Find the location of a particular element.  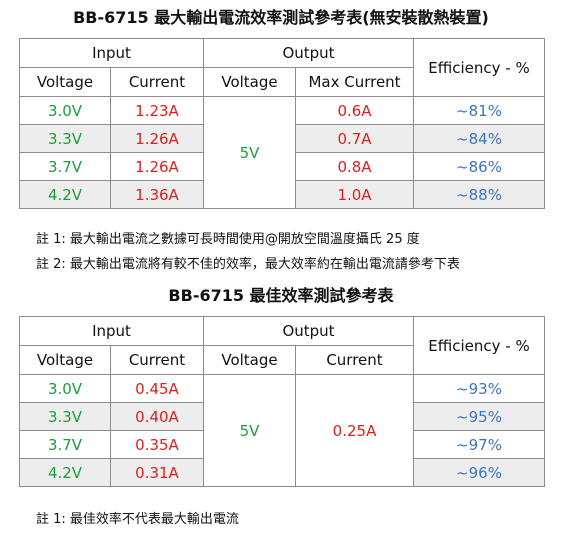

table-row: 3.7V 1.26A 0.8A ~86% is located at coordinates (282, 166).